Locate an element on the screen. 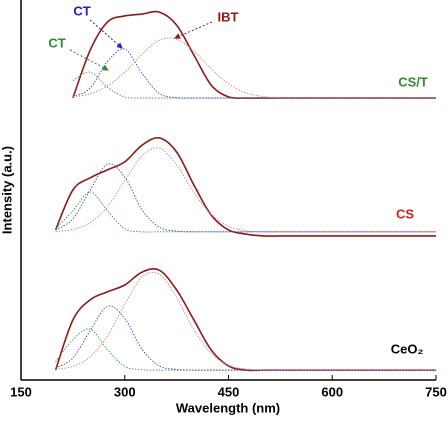 The height and width of the screenshot is (435, 448). x-tick-label: 600 is located at coordinates (332, 391).